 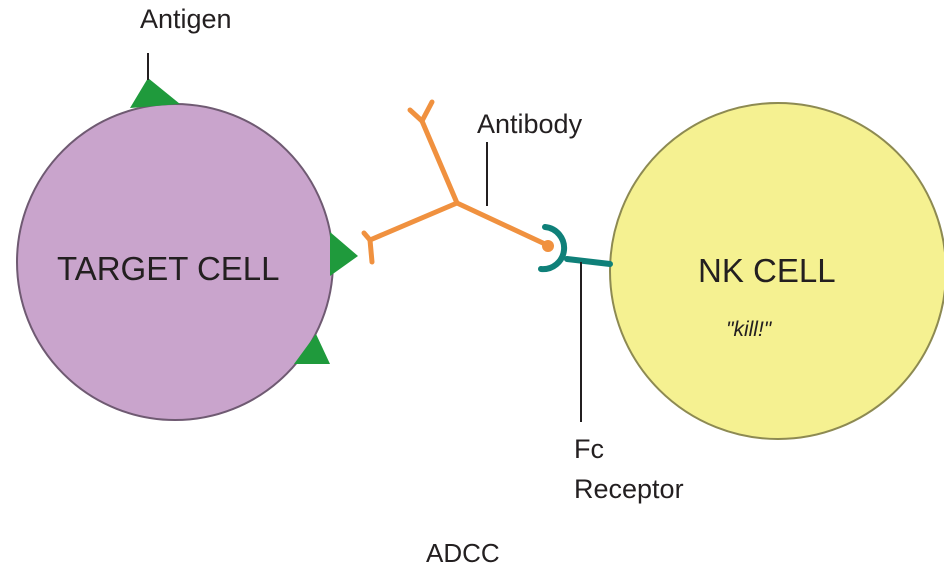 What do you see at coordinates (749, 329) in the screenshot?
I see `kill-label: "kill!"` at bounding box center [749, 329].